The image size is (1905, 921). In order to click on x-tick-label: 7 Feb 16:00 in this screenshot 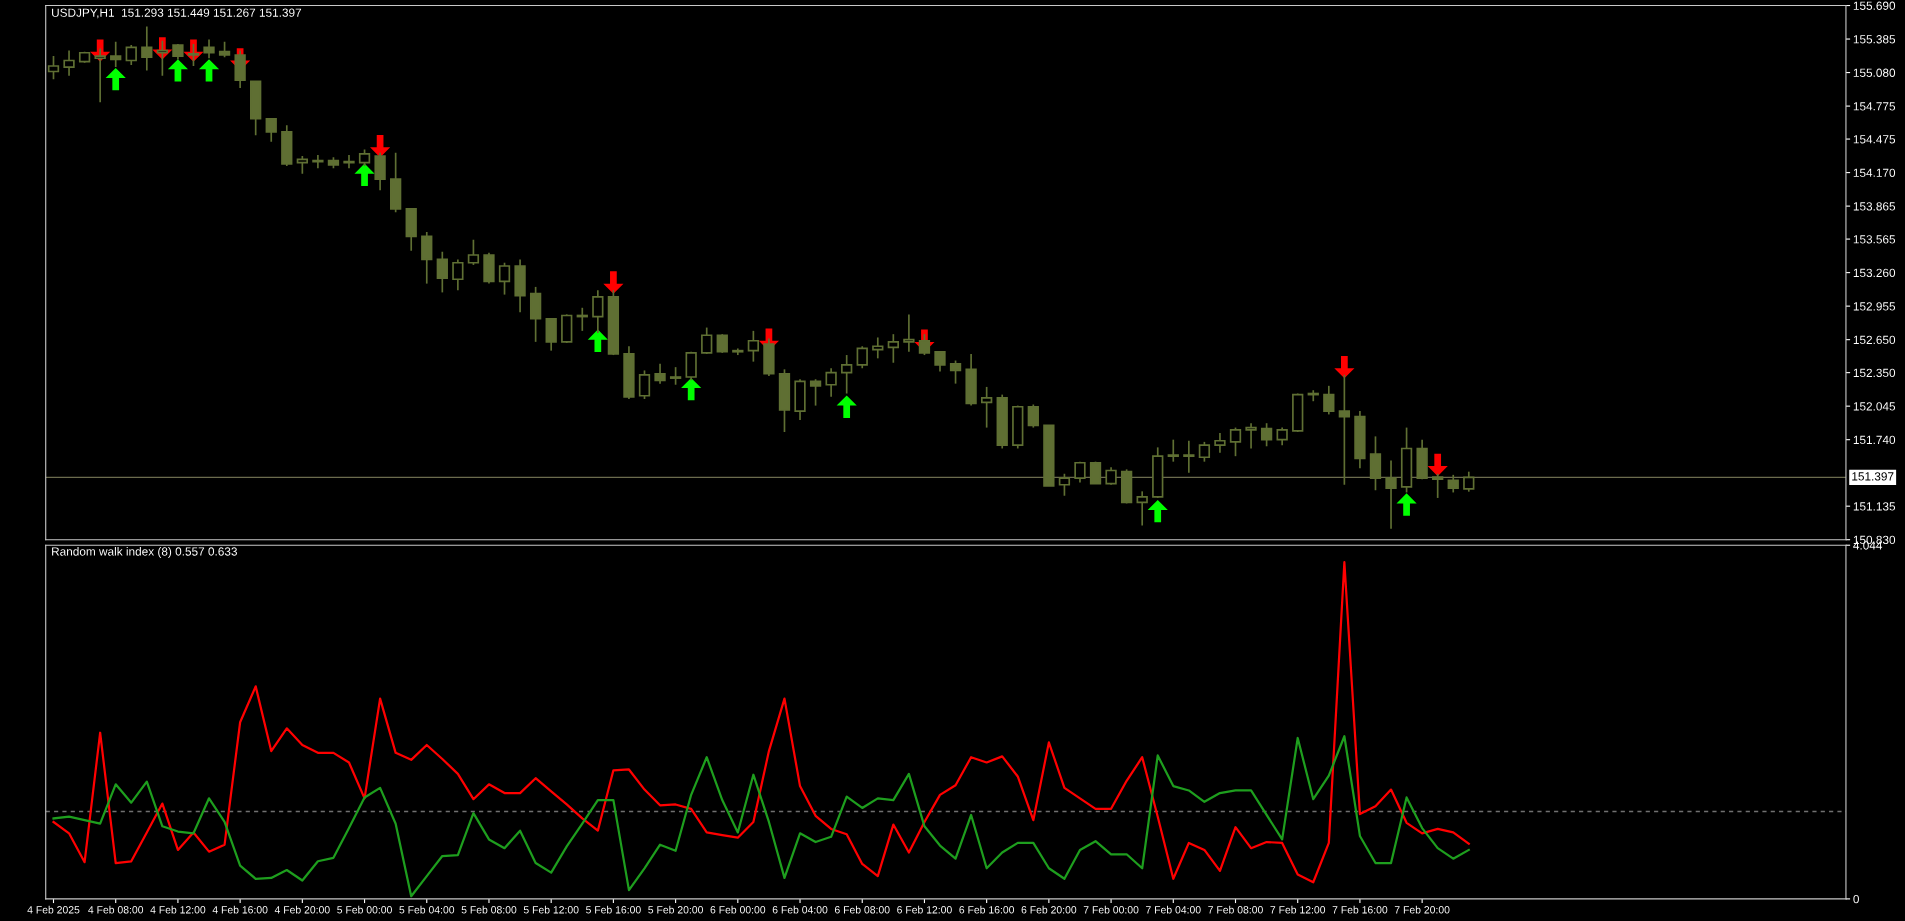, I will do `click(1360, 909)`.